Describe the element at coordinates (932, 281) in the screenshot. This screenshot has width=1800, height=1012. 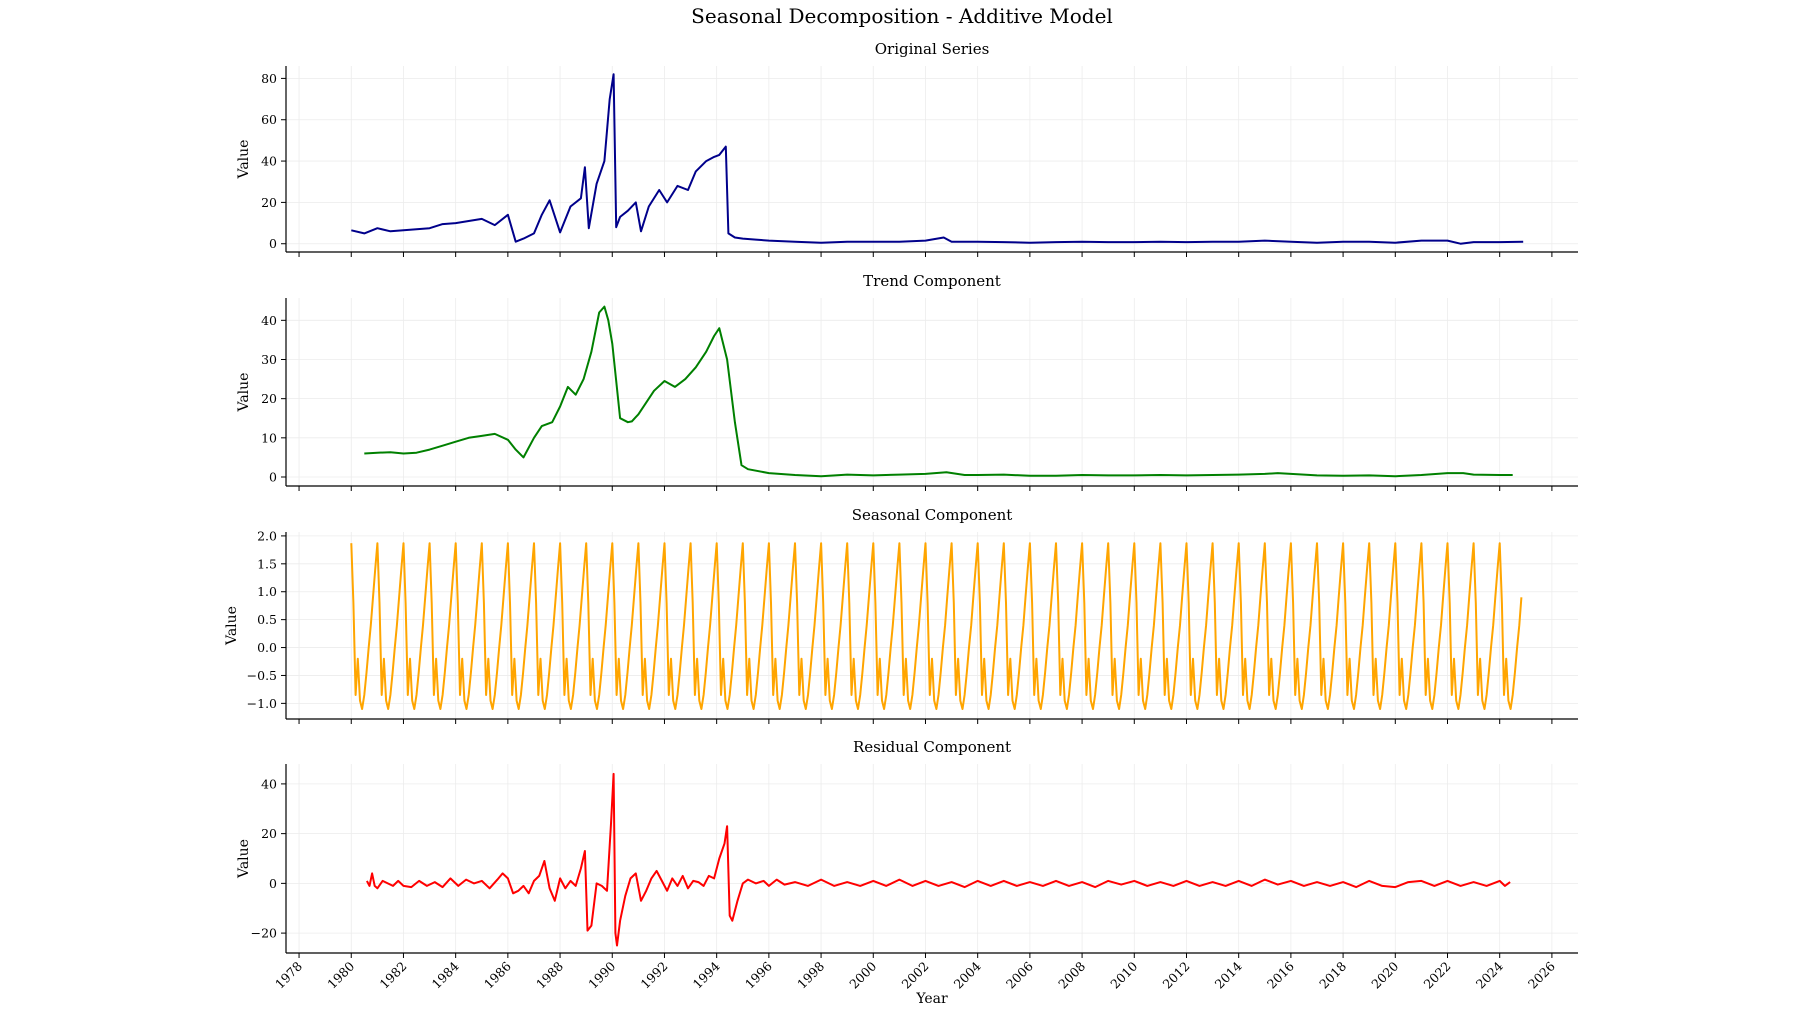
I see `subplot-title: Trend Component` at that location.